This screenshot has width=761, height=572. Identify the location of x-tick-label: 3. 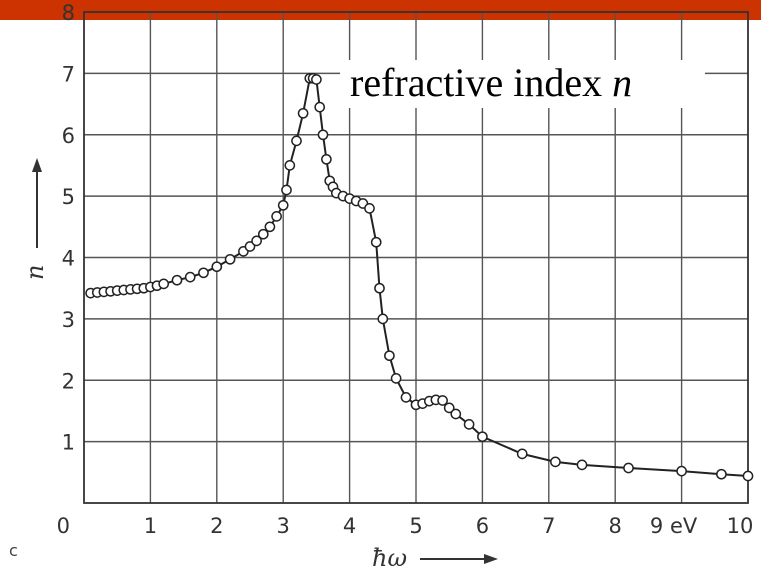
(283, 526).